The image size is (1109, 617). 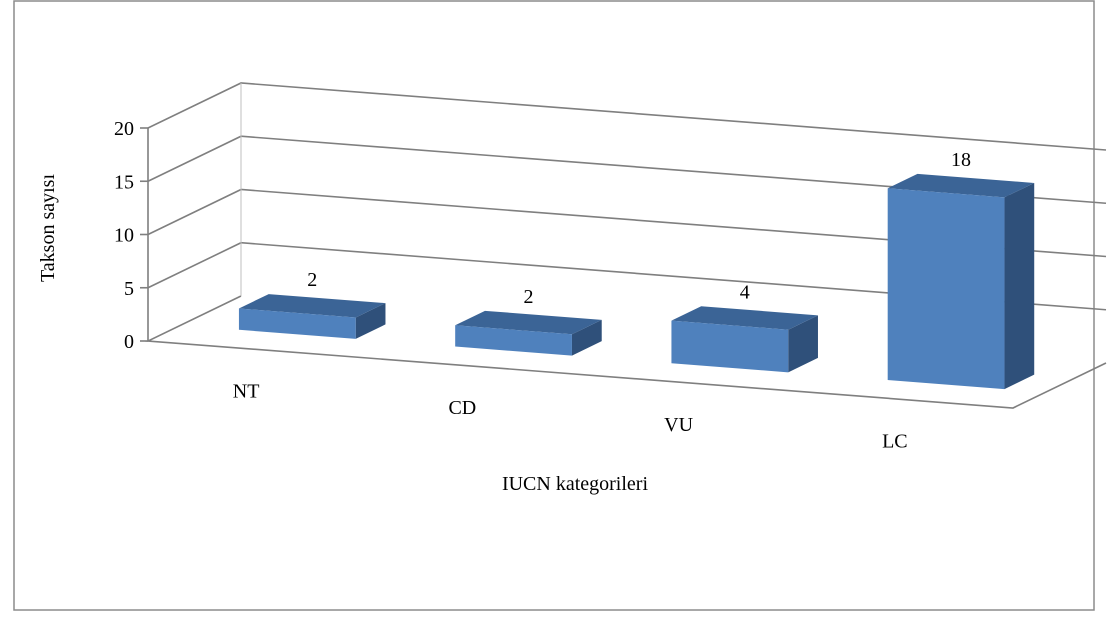 I want to click on y-tick-label: 10, so click(x=124, y=236).